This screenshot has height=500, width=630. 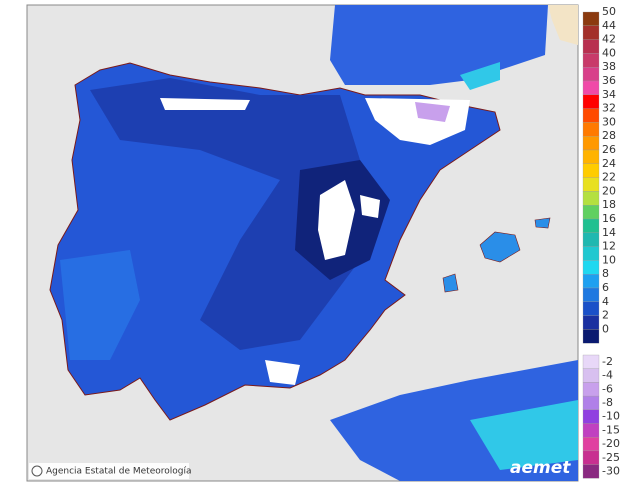 What do you see at coordinates (607, 388) in the screenshot?
I see `legend-label: -6` at bounding box center [607, 388].